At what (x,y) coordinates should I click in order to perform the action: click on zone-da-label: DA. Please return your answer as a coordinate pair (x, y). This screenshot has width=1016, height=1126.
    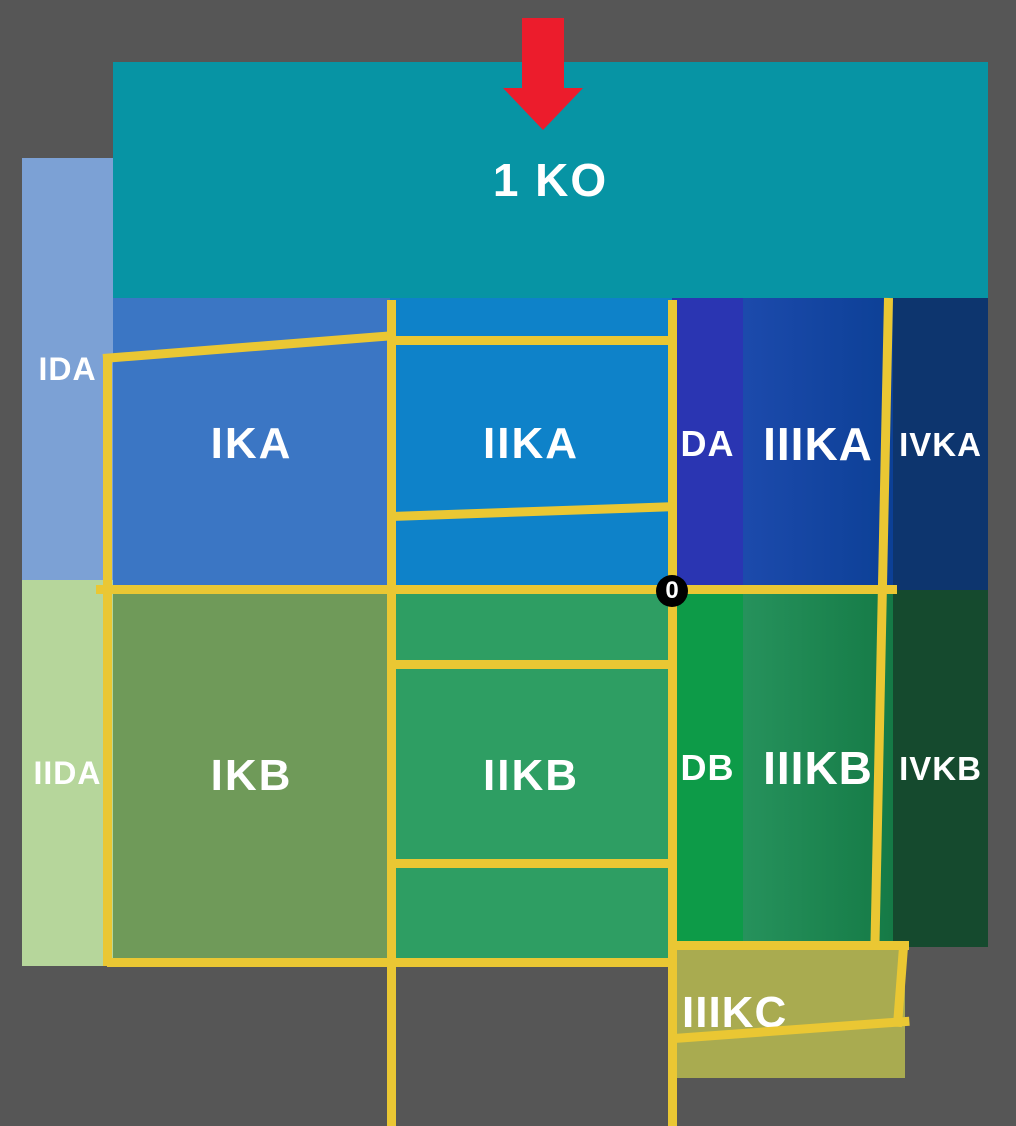
    Looking at the image, I should click on (707, 443).